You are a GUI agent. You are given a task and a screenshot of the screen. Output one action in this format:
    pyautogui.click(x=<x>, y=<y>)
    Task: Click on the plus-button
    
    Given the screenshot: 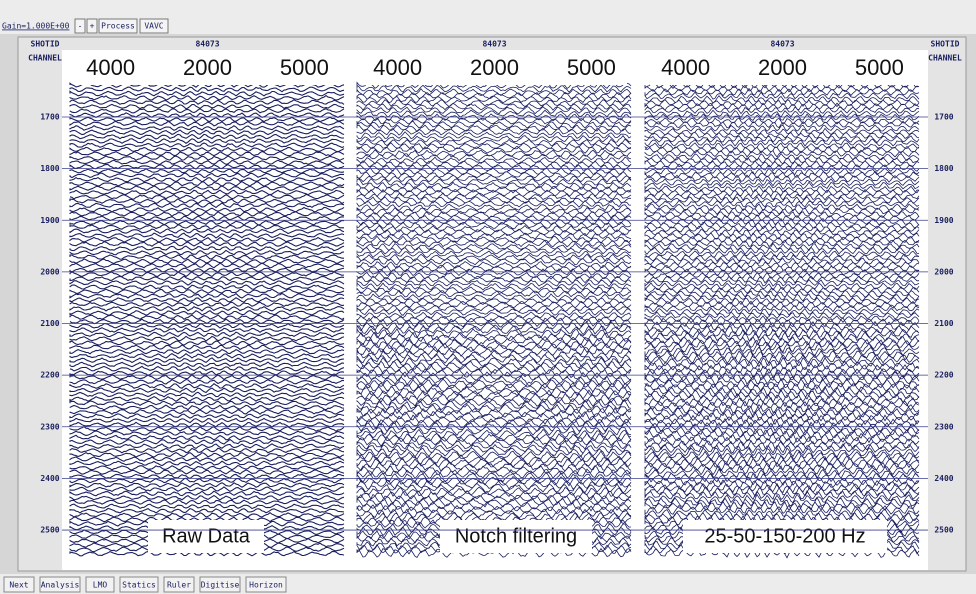 What is the action you would take?
    pyautogui.click(x=92, y=26)
    